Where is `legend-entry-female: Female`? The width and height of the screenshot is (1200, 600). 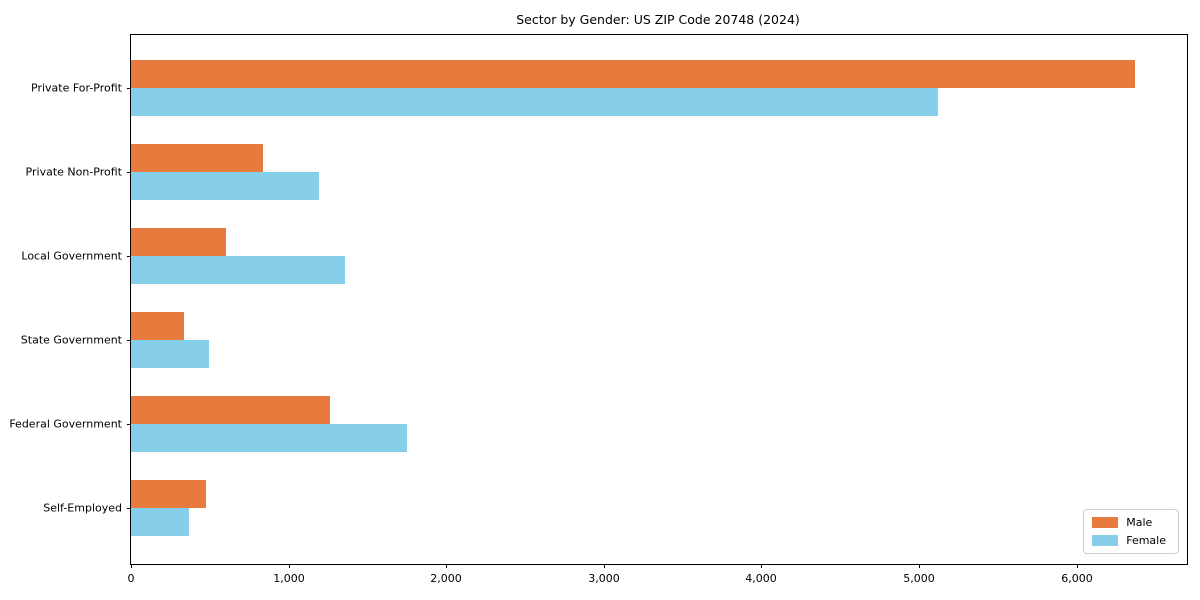 legend-entry-female: Female is located at coordinates (1129, 540).